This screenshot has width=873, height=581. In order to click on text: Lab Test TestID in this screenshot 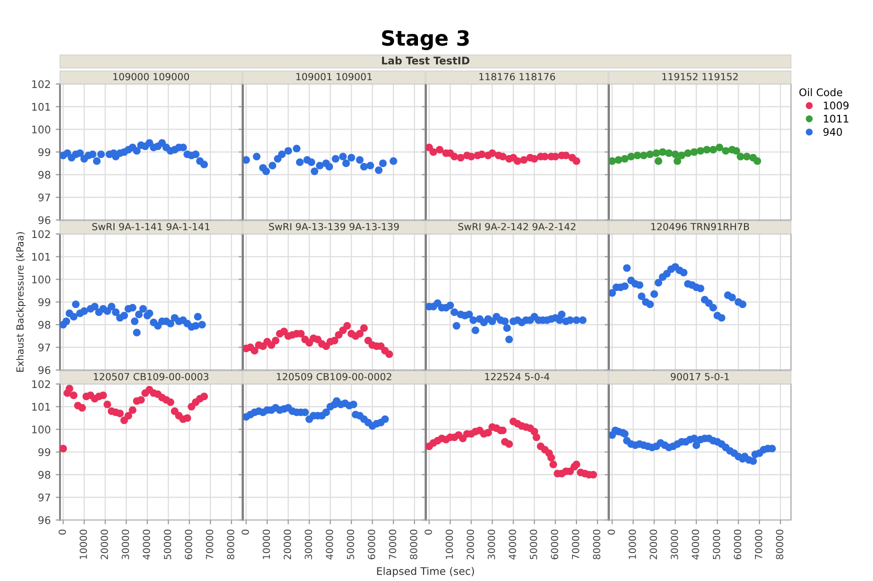, I will do `click(426, 60)`.